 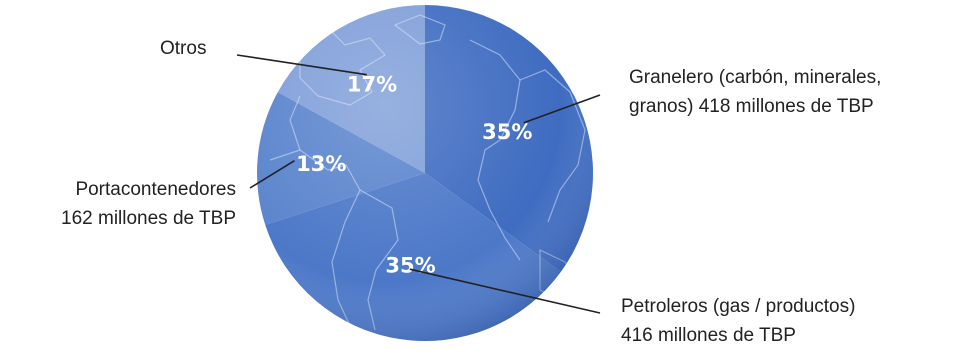 I want to click on slice-label-granelero-line-2: granos) 418 millones de TBP, so click(x=751, y=106).